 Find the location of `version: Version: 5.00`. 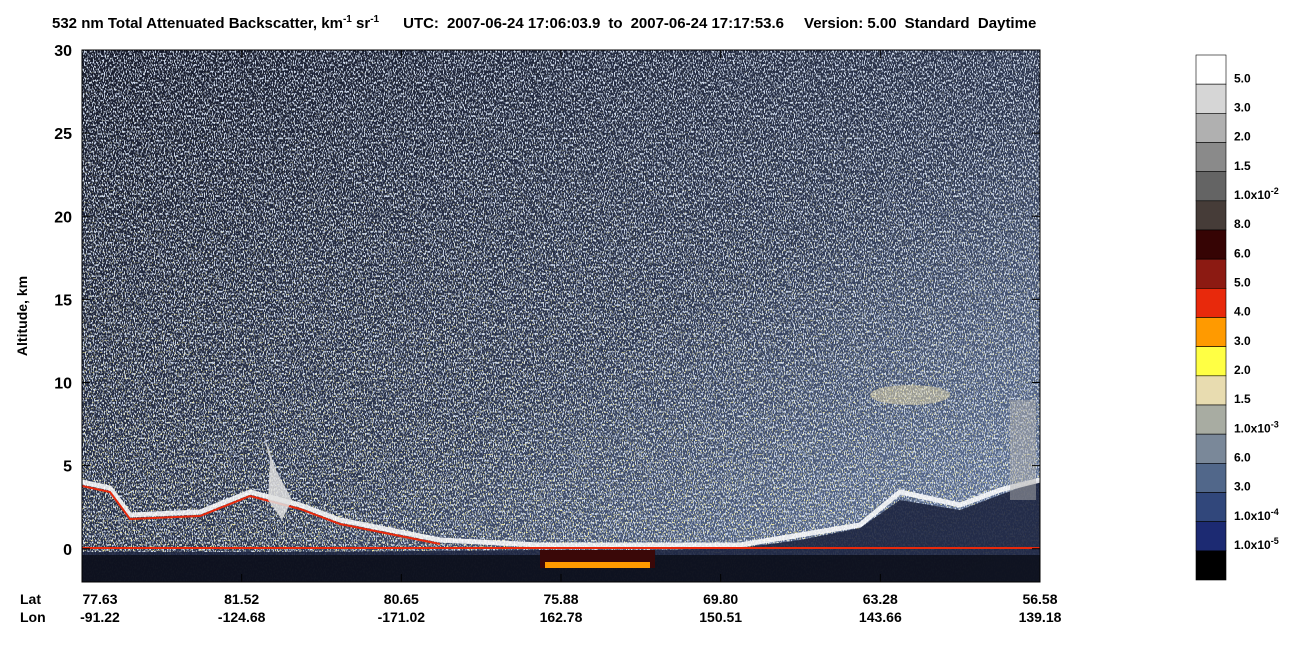

version: Version: 5.00 is located at coordinates (850, 23).